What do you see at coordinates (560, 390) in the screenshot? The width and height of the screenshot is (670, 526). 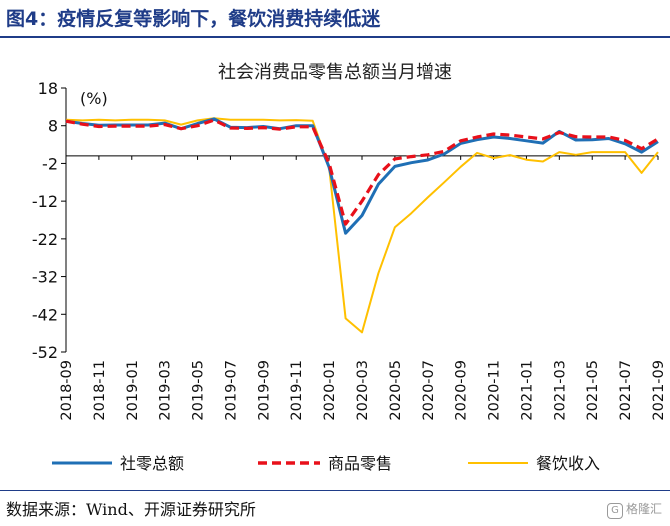 I see `x-tick-label: 2021-03` at bounding box center [560, 390].